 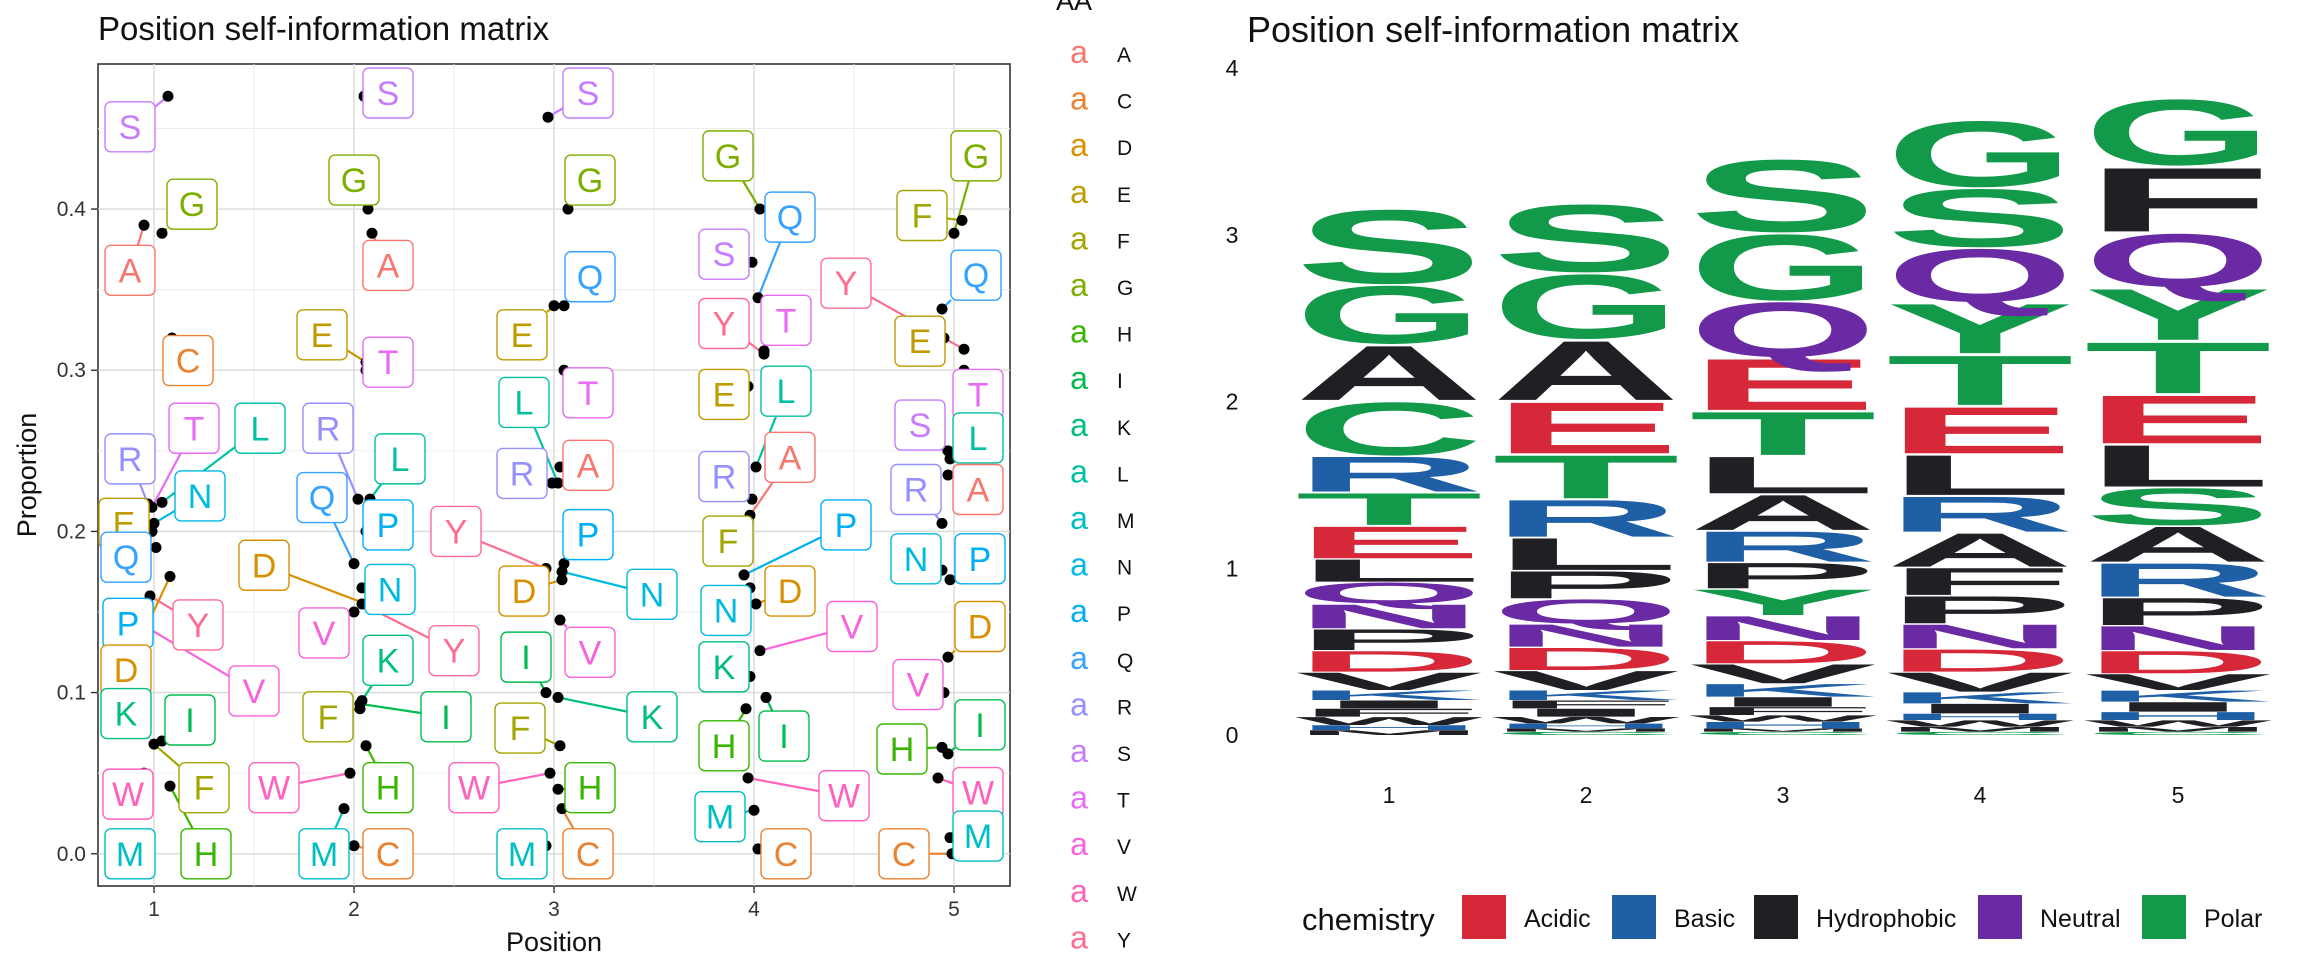 I want to click on label-text: E, so click(x=724, y=395).